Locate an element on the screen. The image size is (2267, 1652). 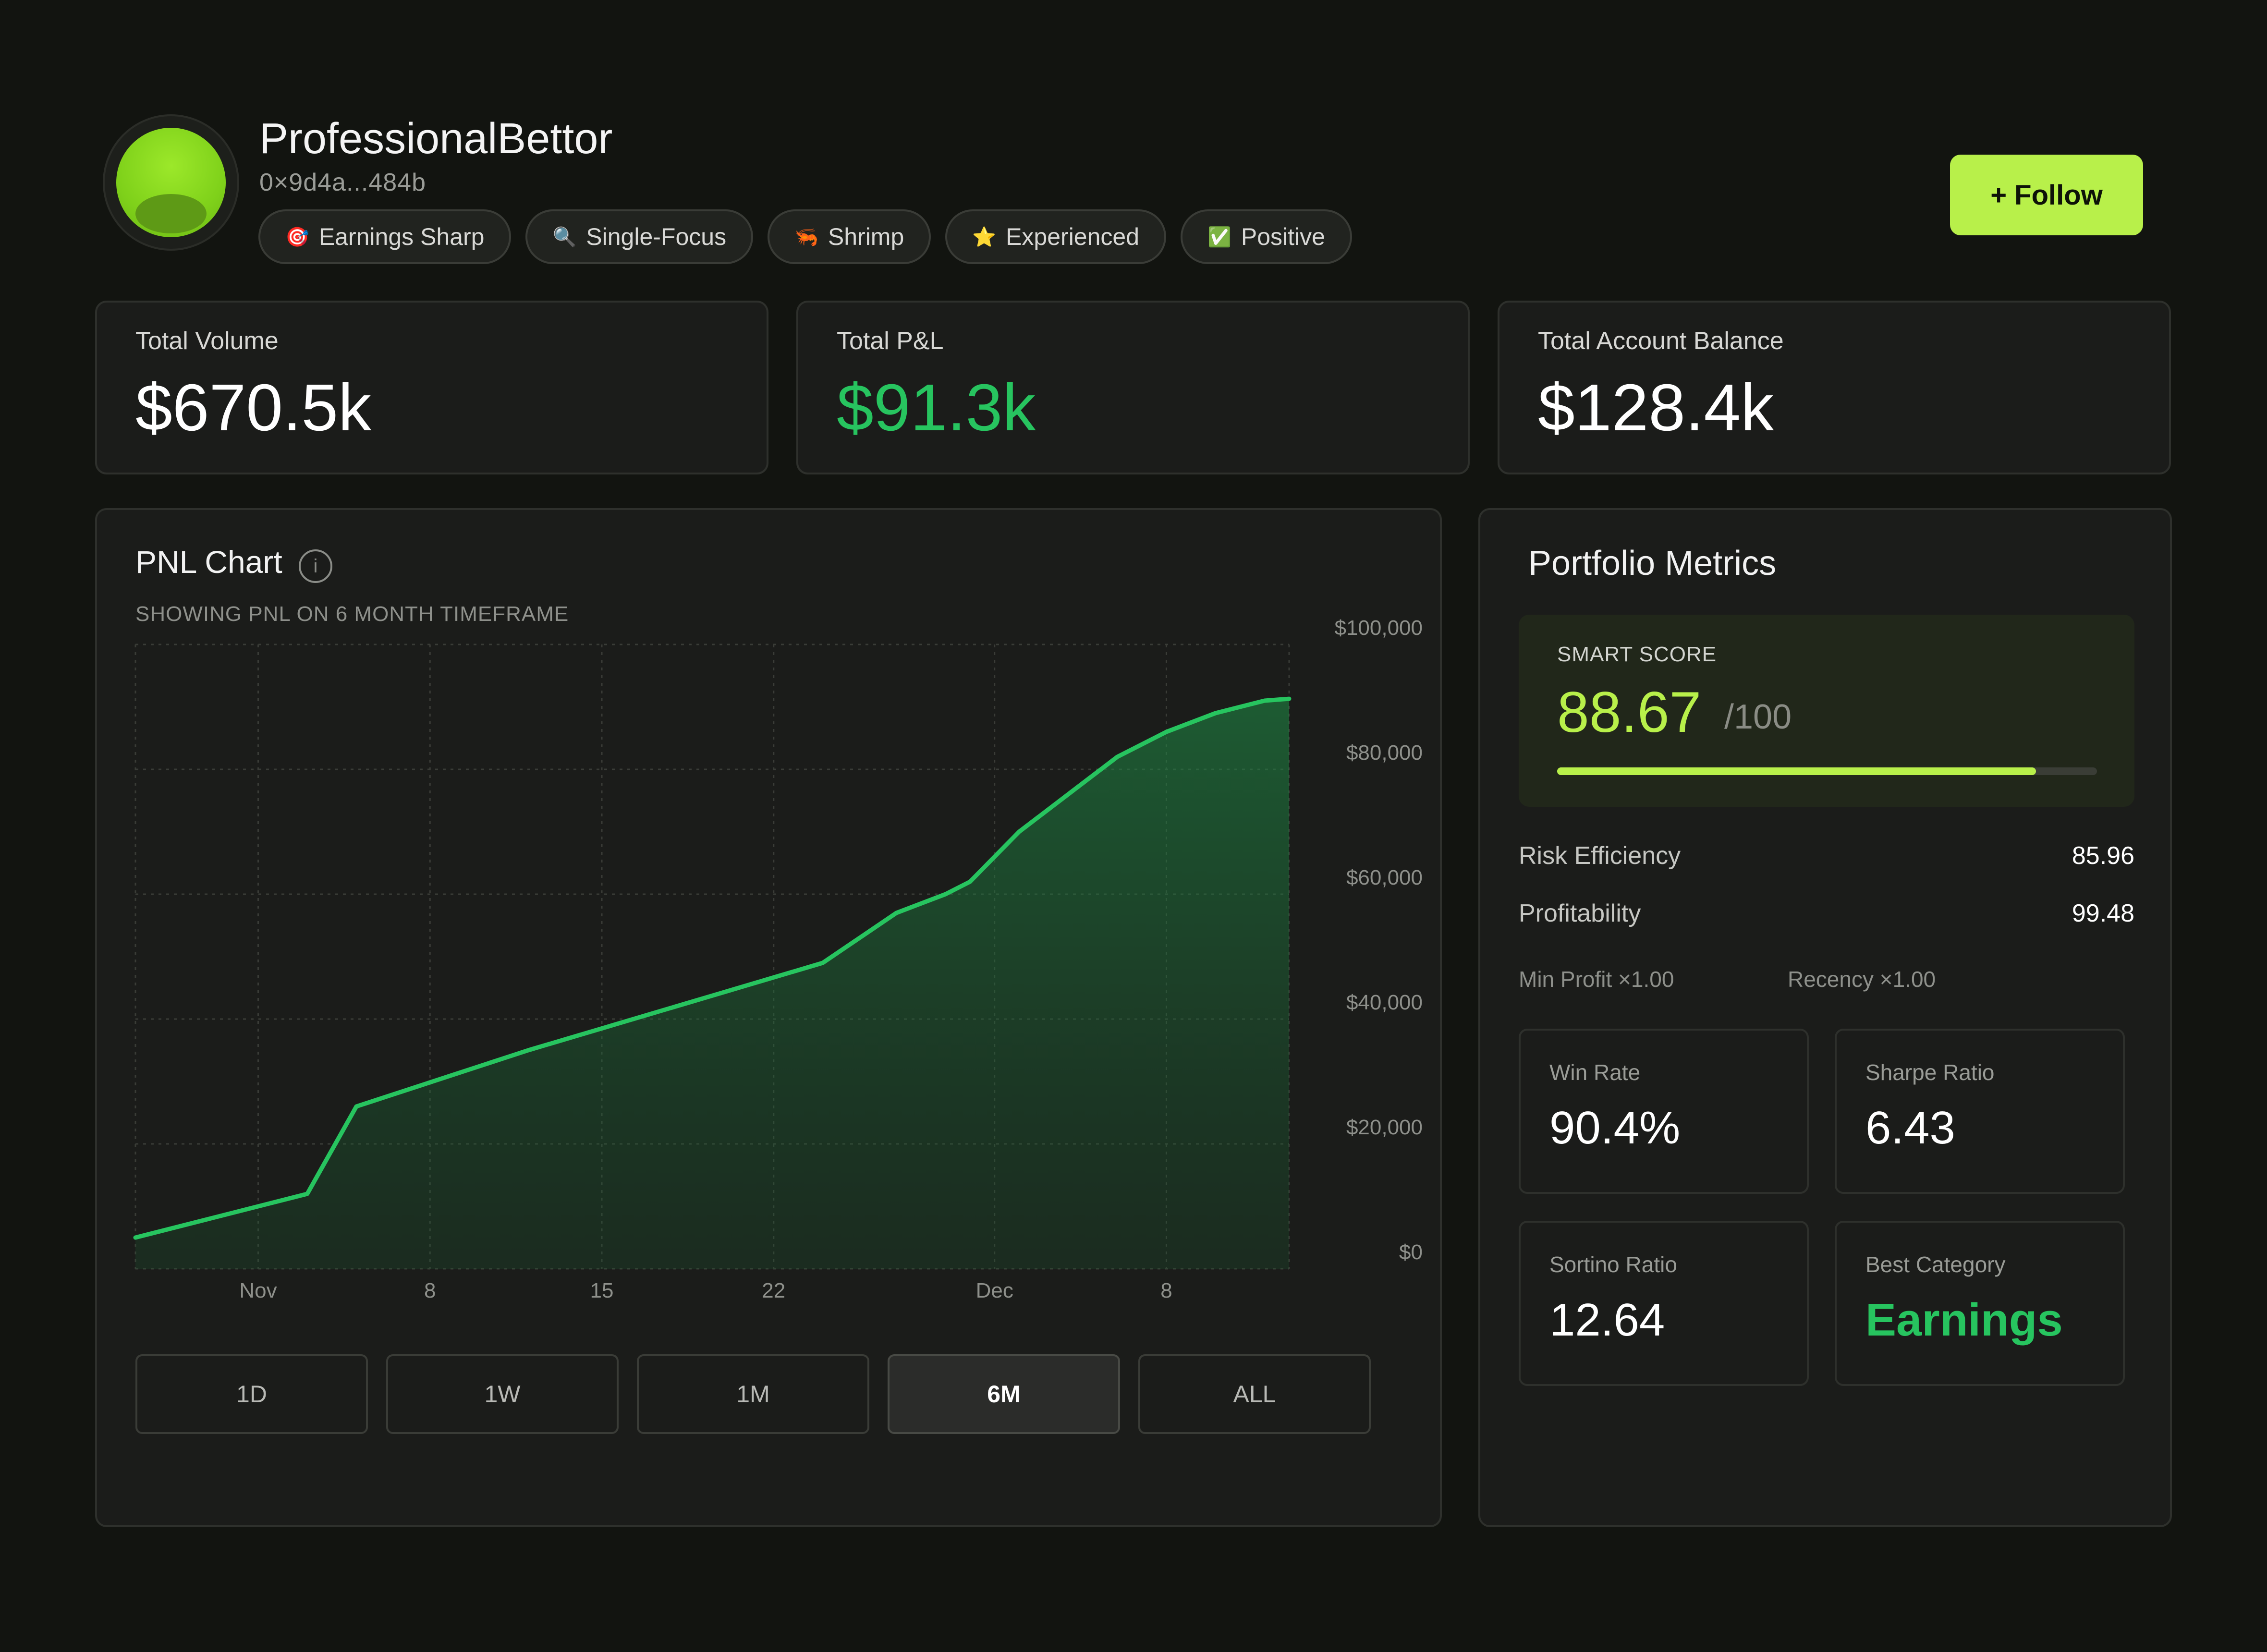
avatar is located at coordinates (171, 182).